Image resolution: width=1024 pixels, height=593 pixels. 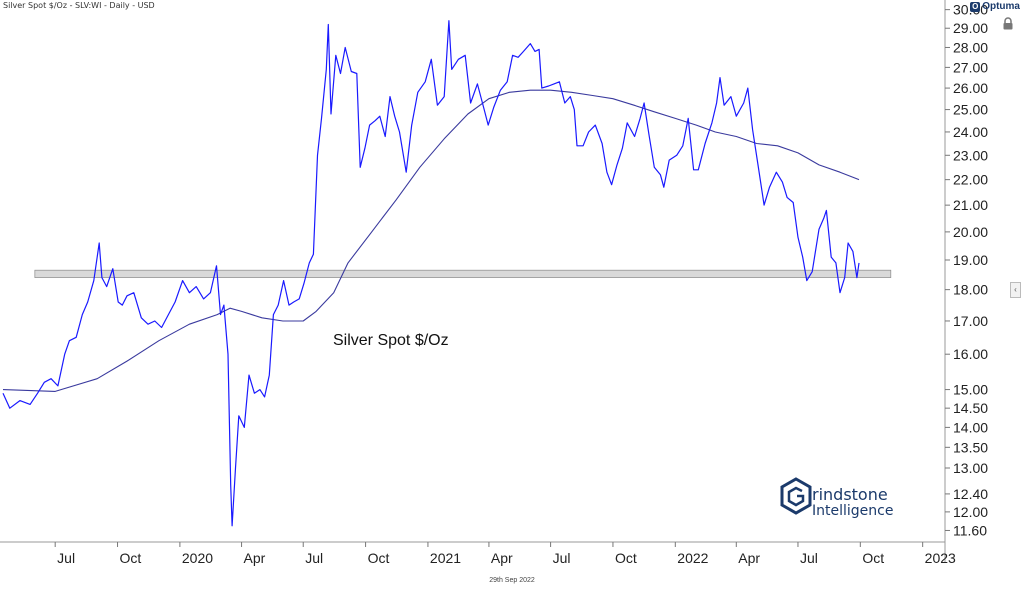 I want to click on watermark-logo: rindstone Intelligence, so click(x=836, y=498).